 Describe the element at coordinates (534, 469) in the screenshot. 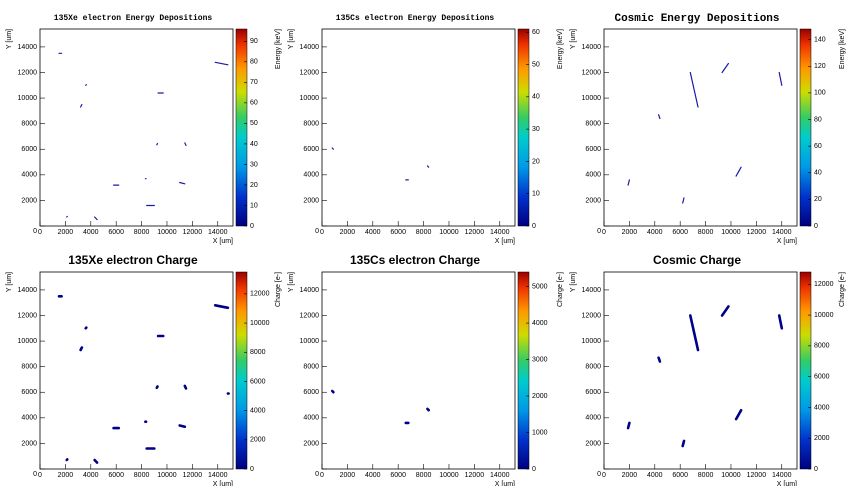

I see `z-tick-label: 0` at that location.